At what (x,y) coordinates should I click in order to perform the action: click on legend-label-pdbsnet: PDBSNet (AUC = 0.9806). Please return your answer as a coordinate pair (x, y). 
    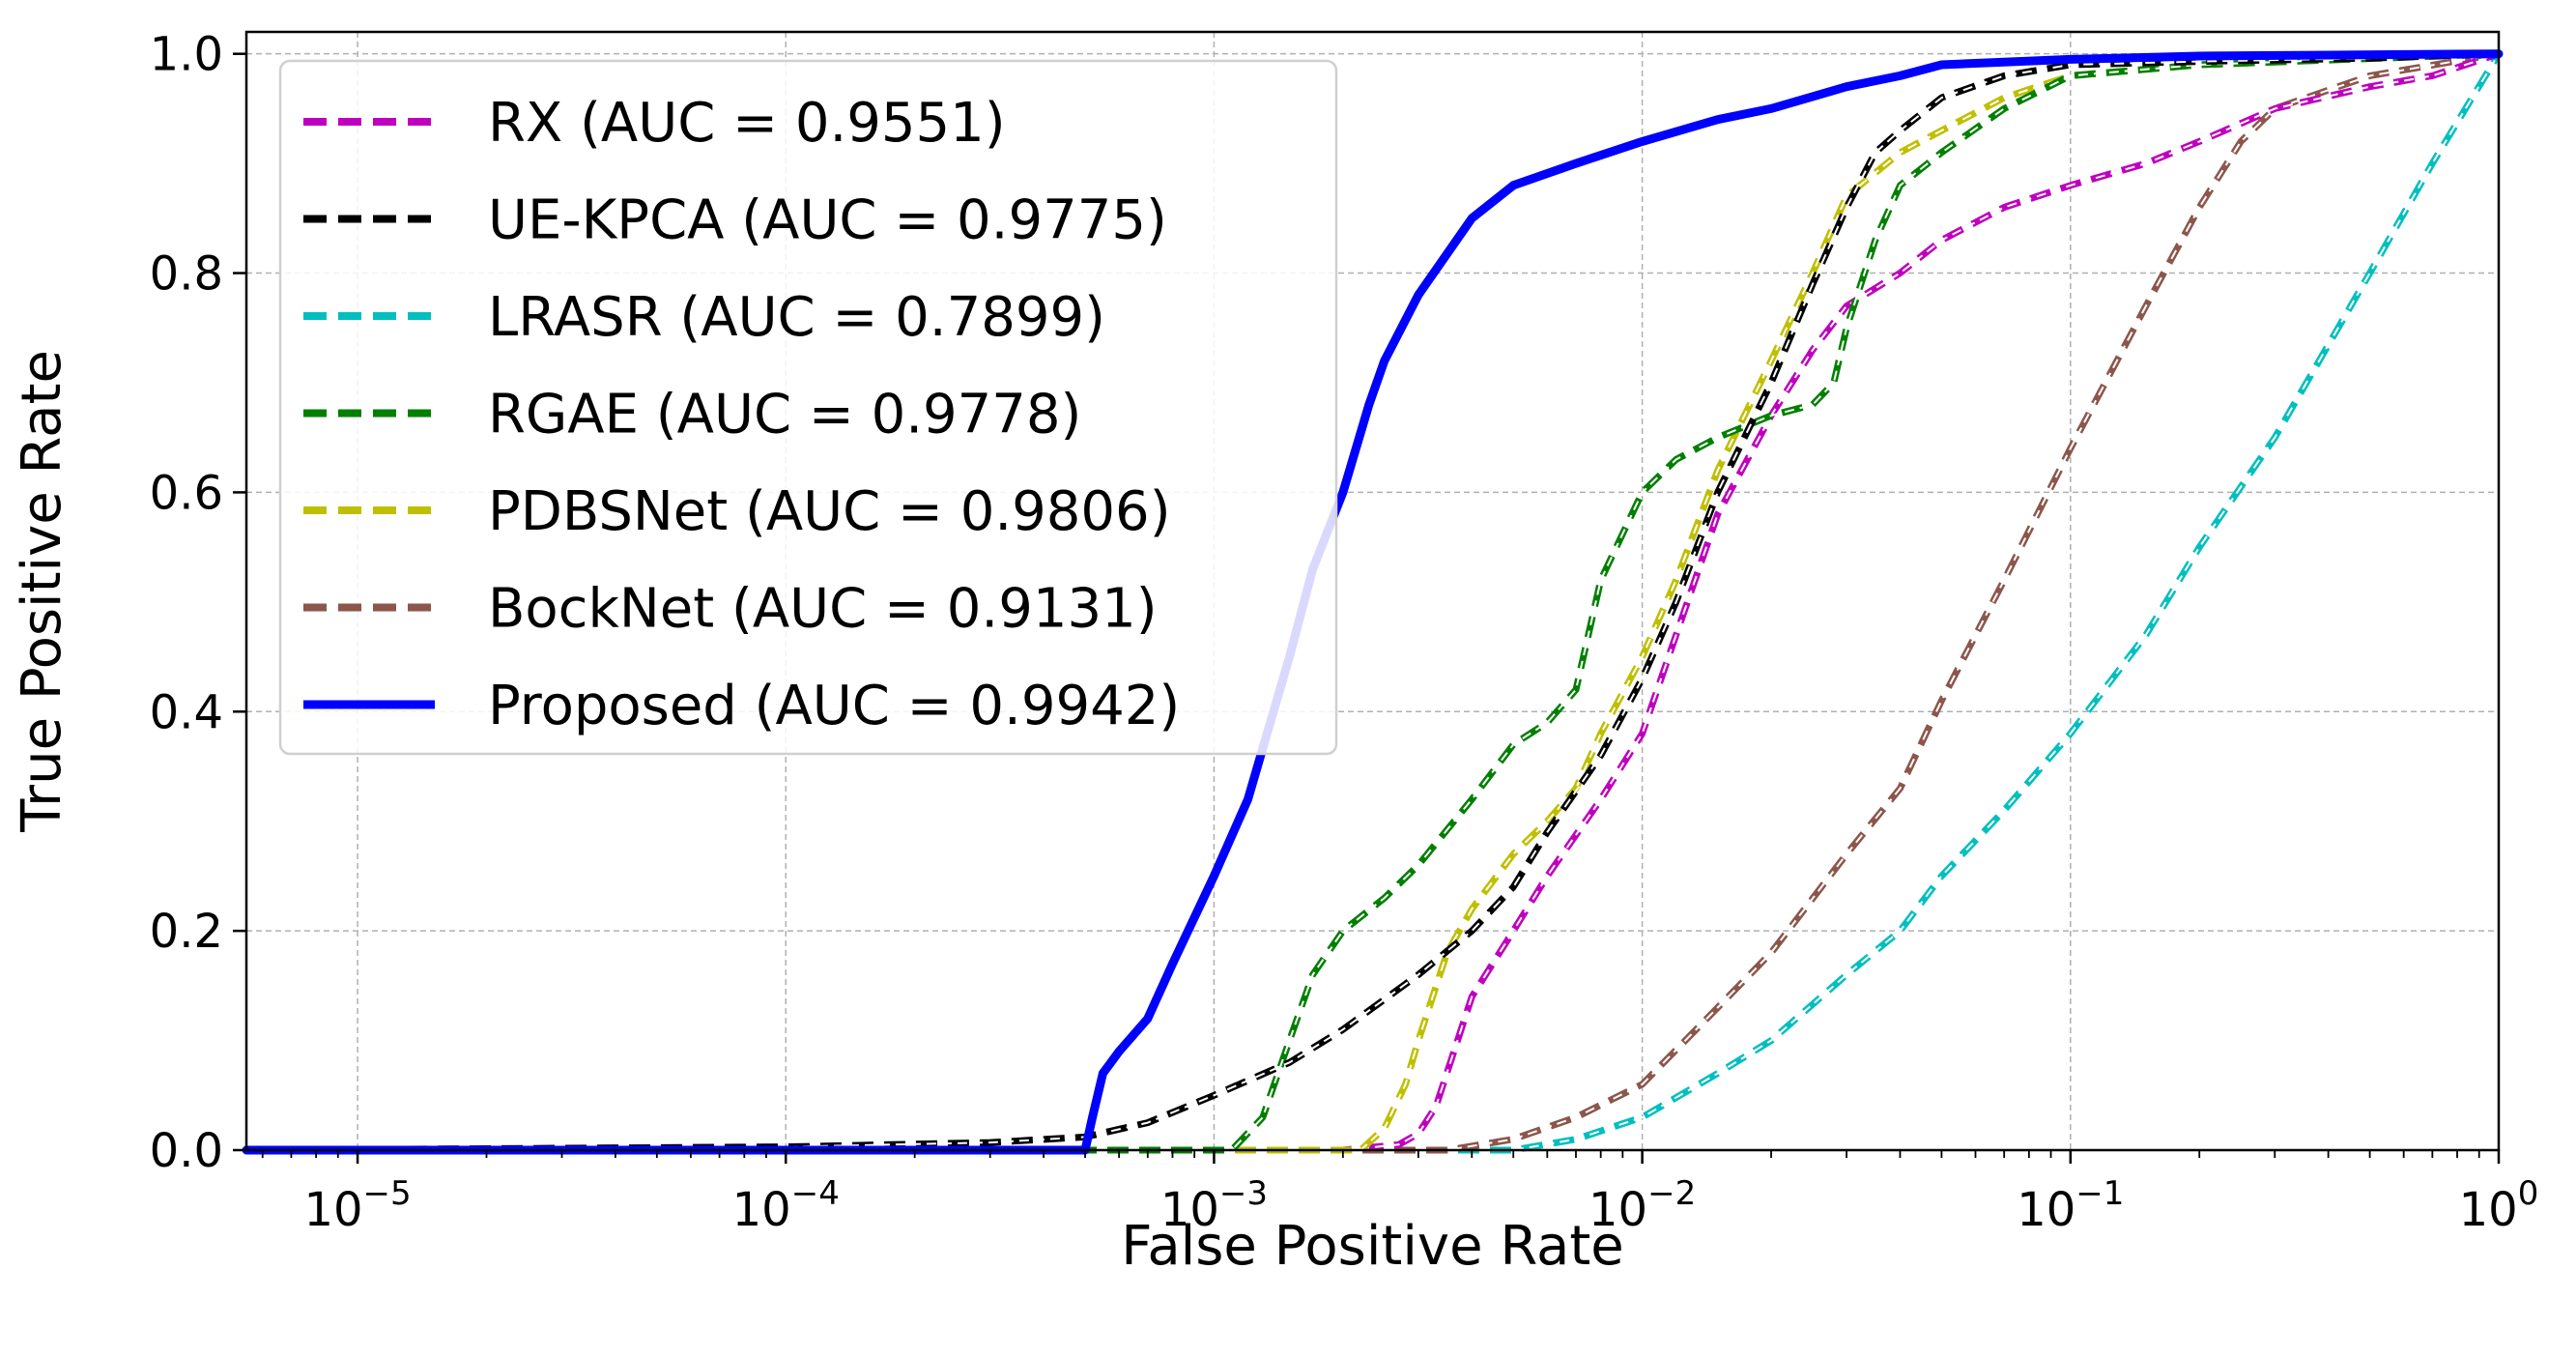
    Looking at the image, I should click on (830, 511).